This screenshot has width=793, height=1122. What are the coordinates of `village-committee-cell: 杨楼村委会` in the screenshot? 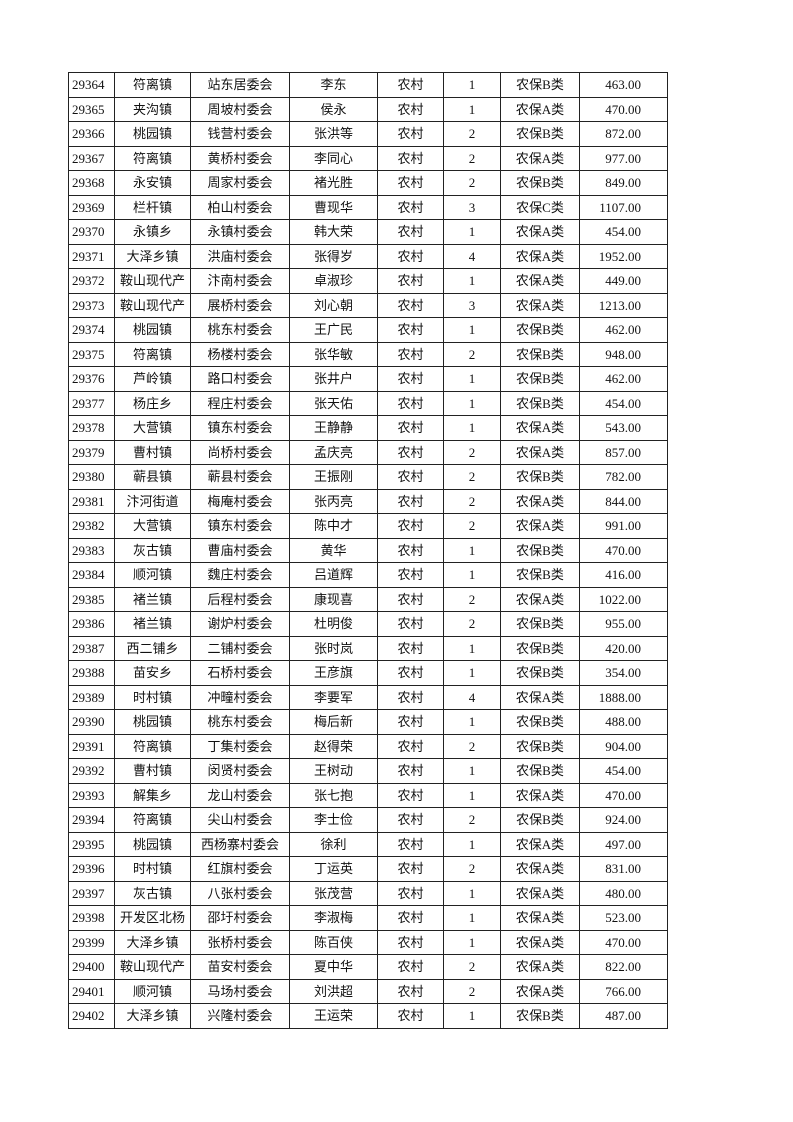 It's located at (240, 354).